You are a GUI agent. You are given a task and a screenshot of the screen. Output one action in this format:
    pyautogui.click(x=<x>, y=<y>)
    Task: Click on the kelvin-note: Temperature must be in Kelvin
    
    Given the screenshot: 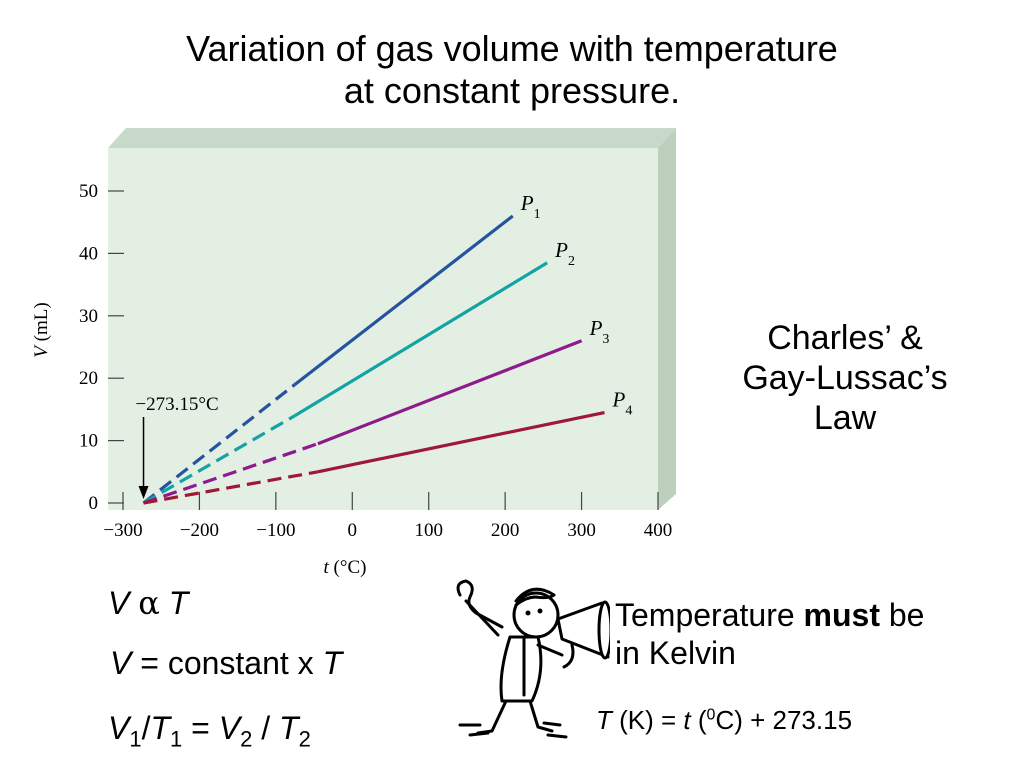 What is the action you would take?
    pyautogui.click(x=769, y=634)
    